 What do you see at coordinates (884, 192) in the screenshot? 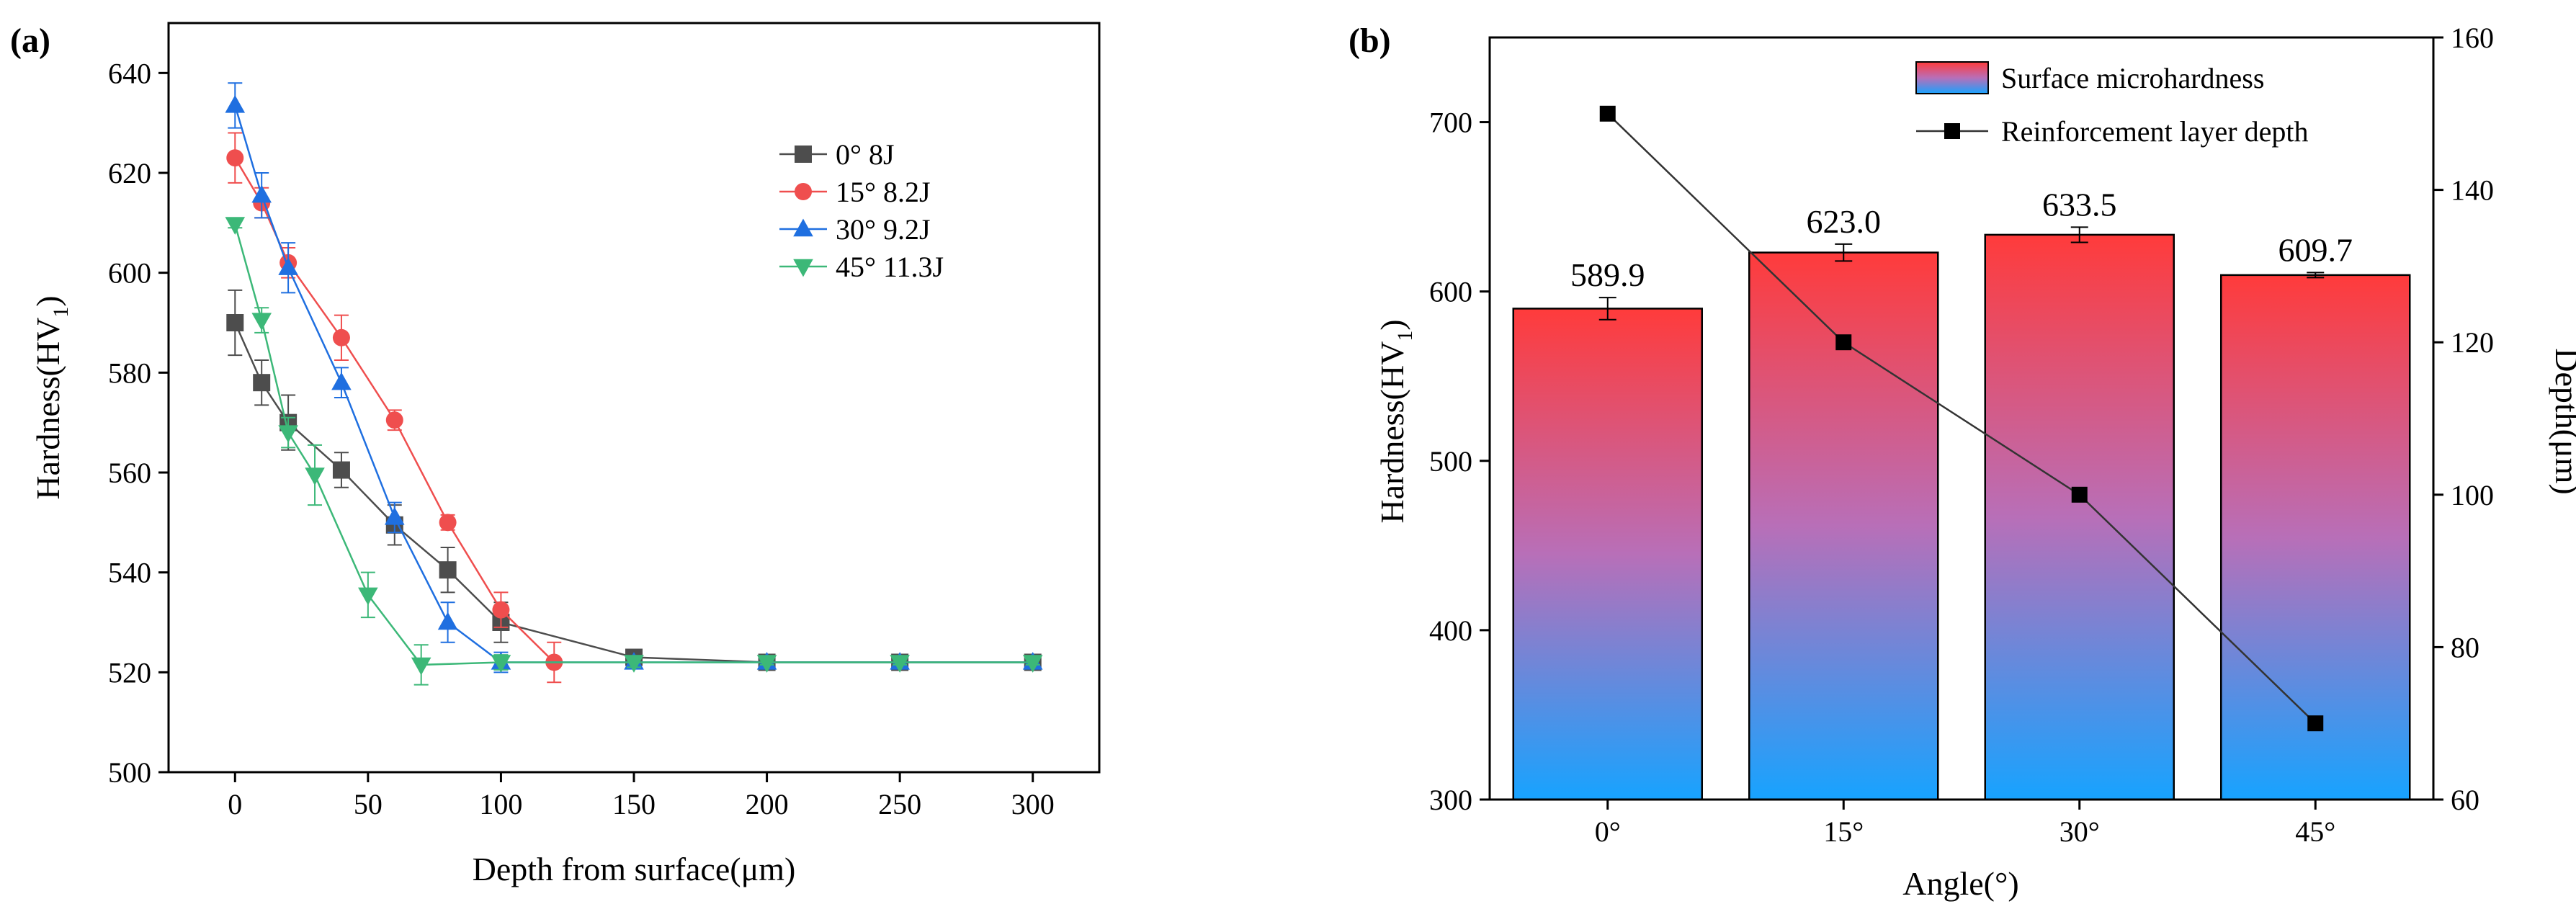
I see `legend-a-label-1: 15° 8.2J` at bounding box center [884, 192].